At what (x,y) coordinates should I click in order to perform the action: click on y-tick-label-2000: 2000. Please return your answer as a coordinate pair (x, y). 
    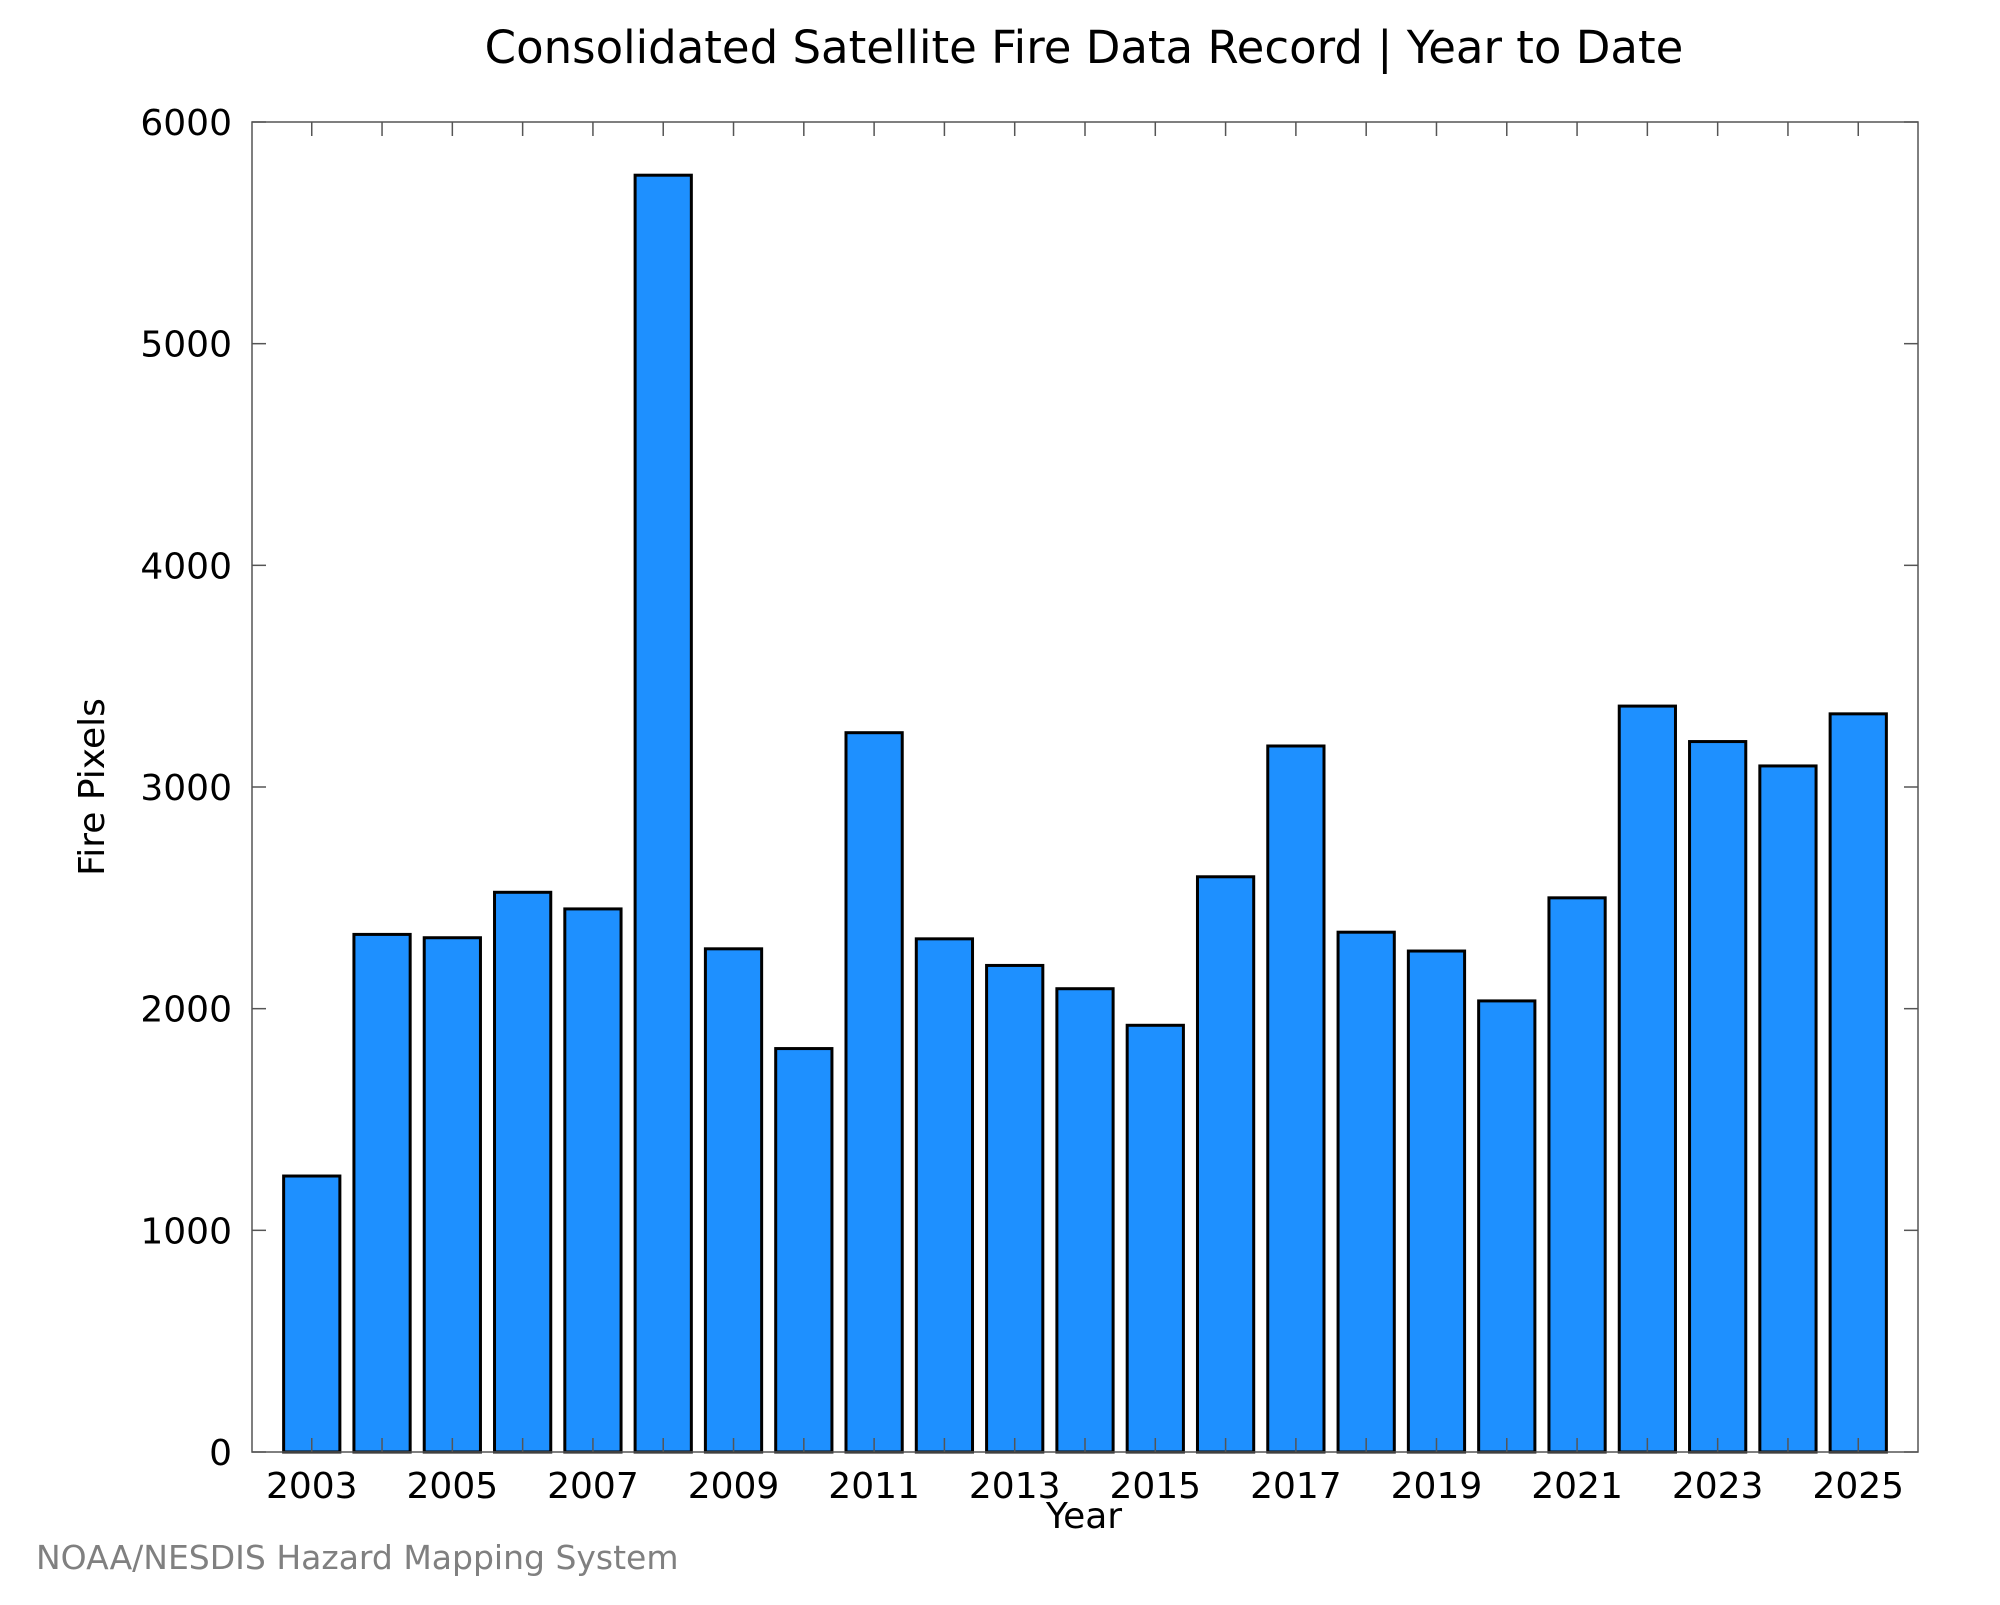
    Looking at the image, I should click on (186, 1010).